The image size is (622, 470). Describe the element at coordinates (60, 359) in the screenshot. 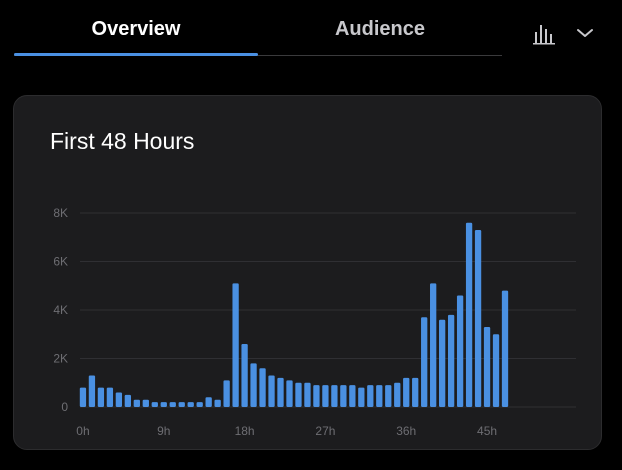

I see `y-tick-label: 2K` at that location.